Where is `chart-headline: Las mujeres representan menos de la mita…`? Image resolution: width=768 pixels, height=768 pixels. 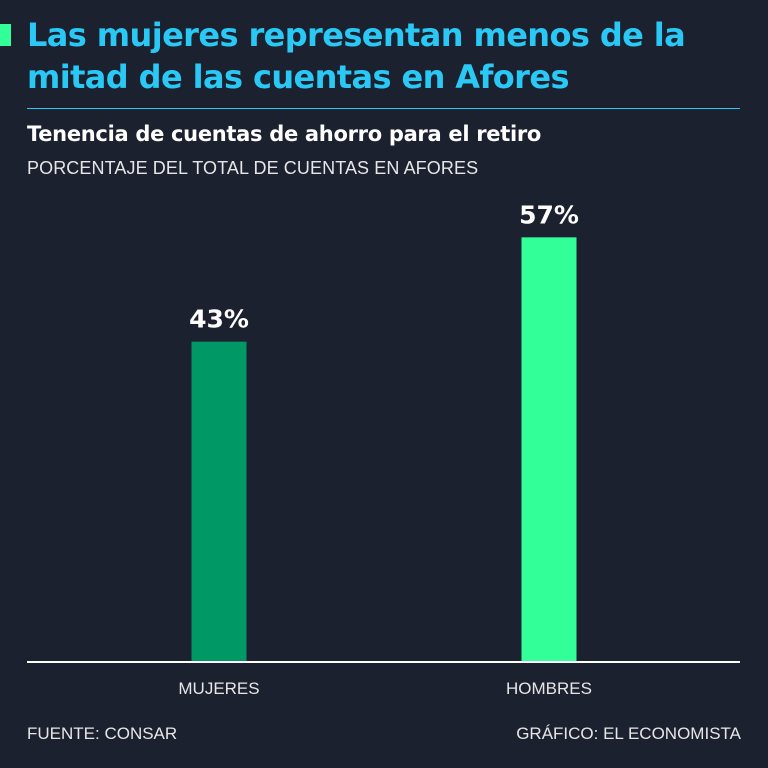 chart-headline: Las mujeres representan menos de la mita… is located at coordinates (356, 56).